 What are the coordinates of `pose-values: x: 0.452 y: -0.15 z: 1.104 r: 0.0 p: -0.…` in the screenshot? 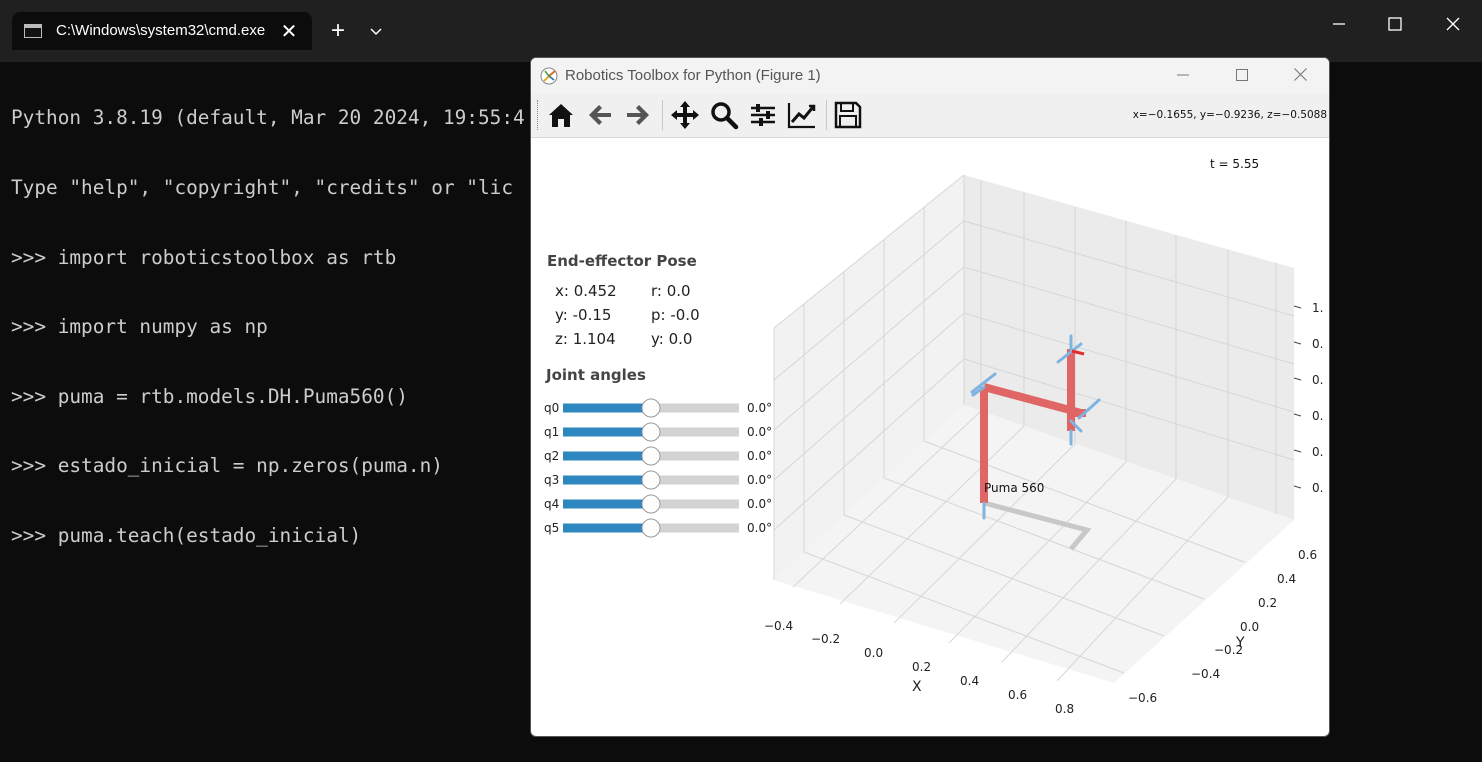 It's located at (627, 315).